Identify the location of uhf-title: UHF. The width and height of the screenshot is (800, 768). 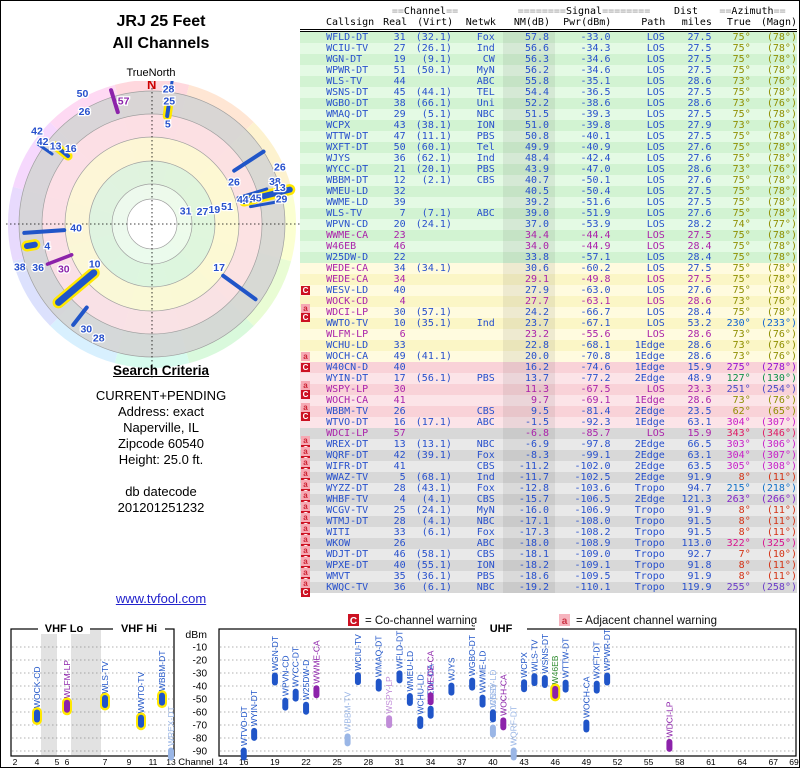
(501, 629).